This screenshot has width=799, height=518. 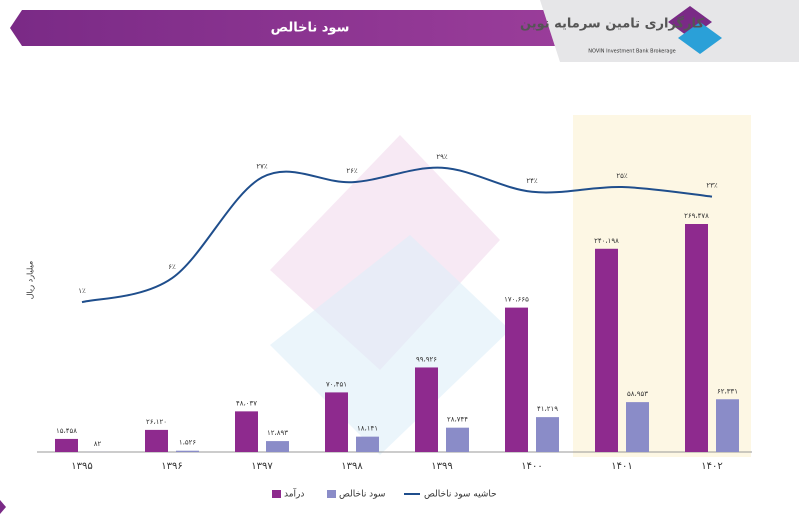 I want to click on value-label: ۵۸،۹۵۳, so click(x=637, y=394).